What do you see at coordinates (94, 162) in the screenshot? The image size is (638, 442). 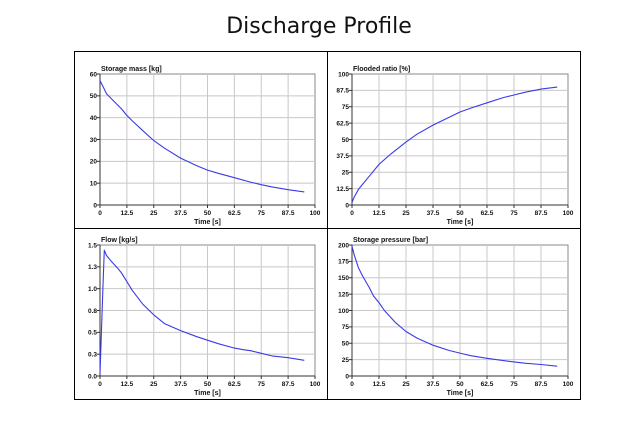 I see `y-tick-label: 20` at bounding box center [94, 162].